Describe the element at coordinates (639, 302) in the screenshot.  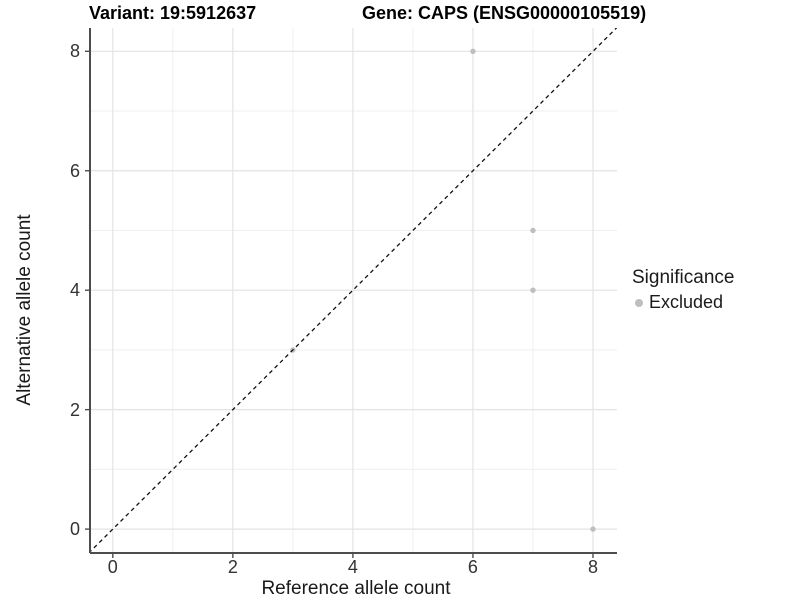
I see `legend-point-icon` at that location.